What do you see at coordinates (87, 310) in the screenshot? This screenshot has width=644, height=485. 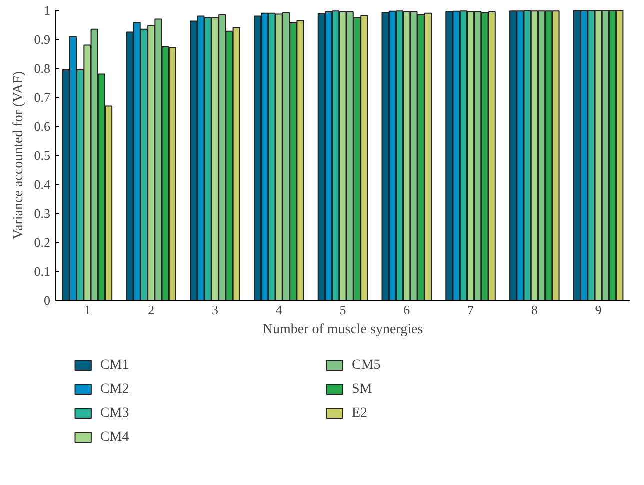 I see `x-tick-label: 1` at bounding box center [87, 310].